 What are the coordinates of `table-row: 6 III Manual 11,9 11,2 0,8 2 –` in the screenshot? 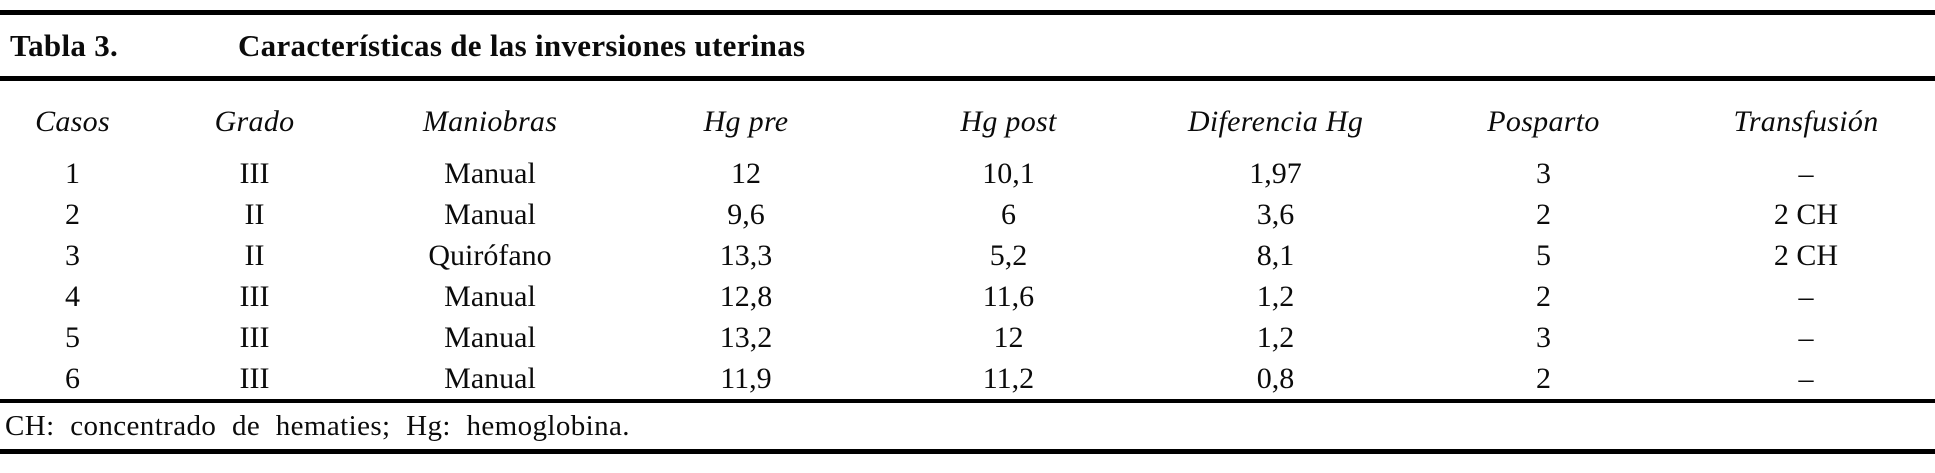 It's located at (967, 378).